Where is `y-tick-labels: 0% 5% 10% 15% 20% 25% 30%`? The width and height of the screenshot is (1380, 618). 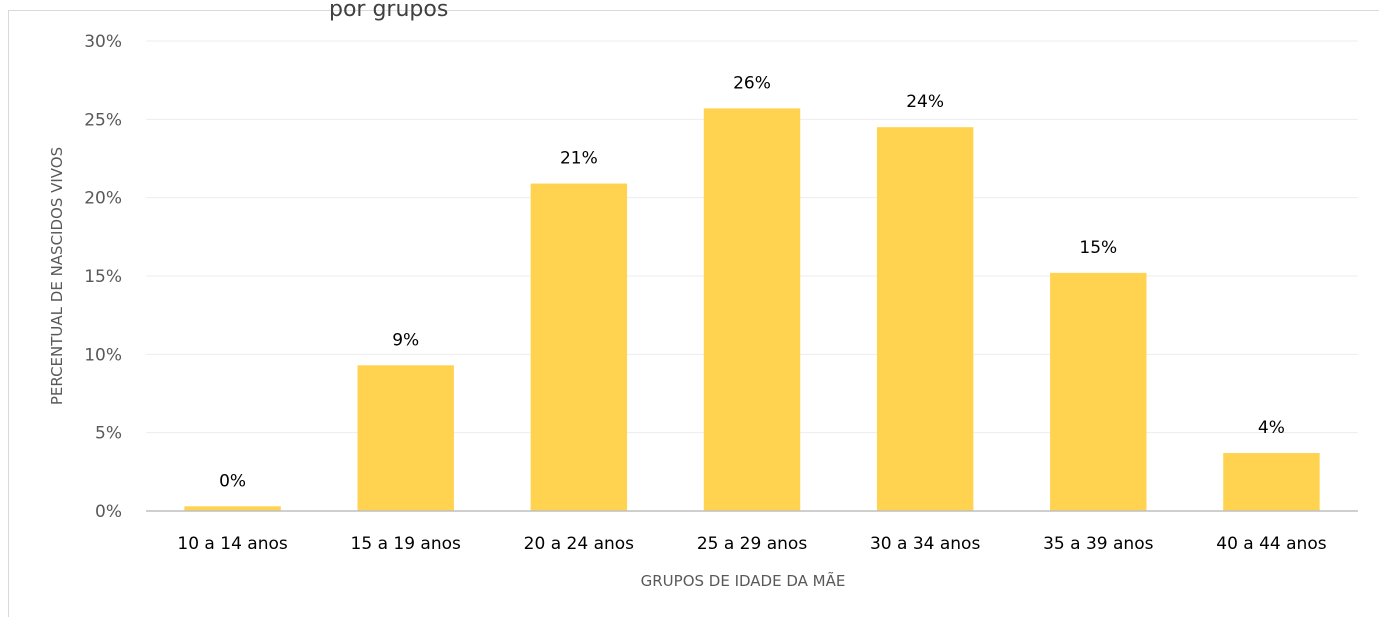
y-tick-labels: 0% 5% 10% 15% 20% 25% 30% is located at coordinates (103, 277).